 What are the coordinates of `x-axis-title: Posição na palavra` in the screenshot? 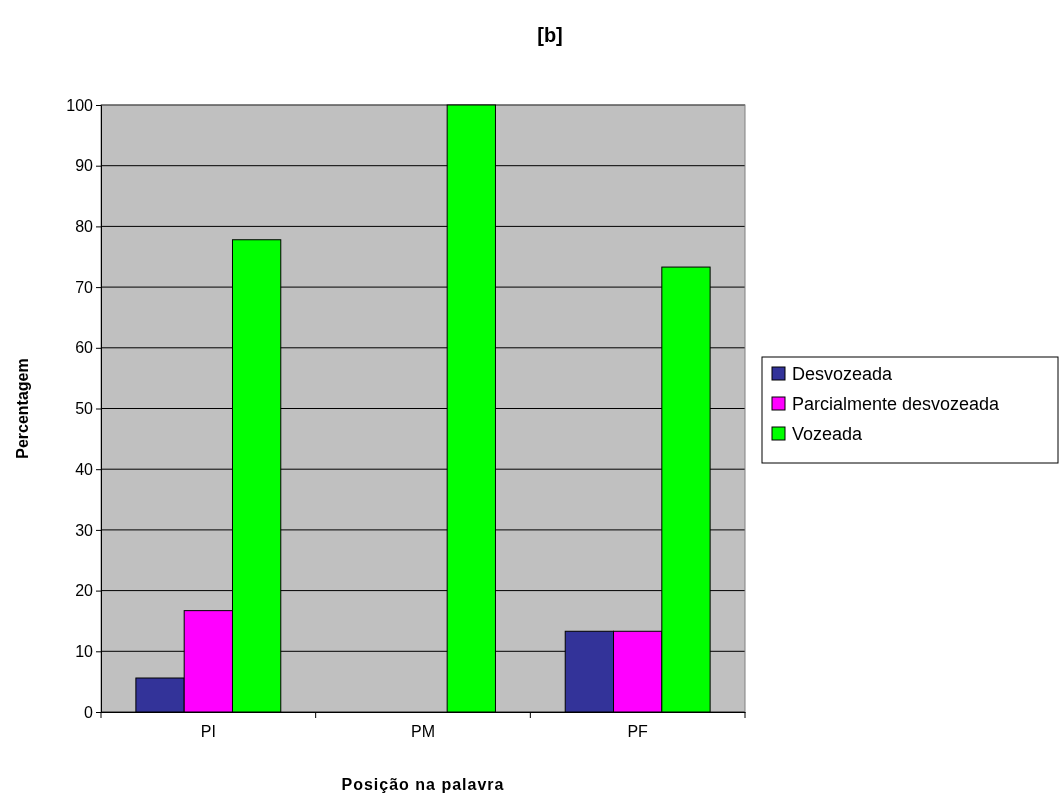 It's located at (423, 784).